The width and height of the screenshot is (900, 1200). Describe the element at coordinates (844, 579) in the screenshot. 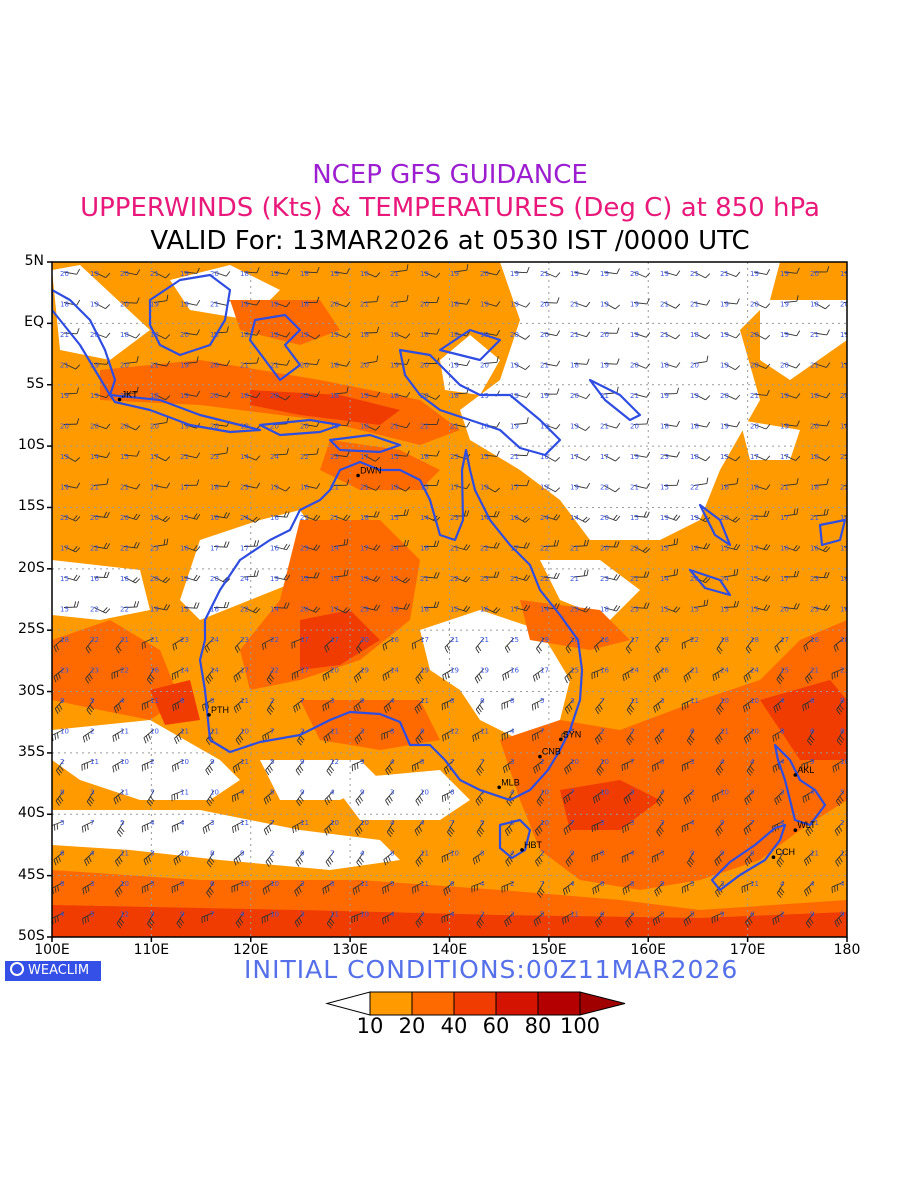

I see `temp-value: 16` at that location.